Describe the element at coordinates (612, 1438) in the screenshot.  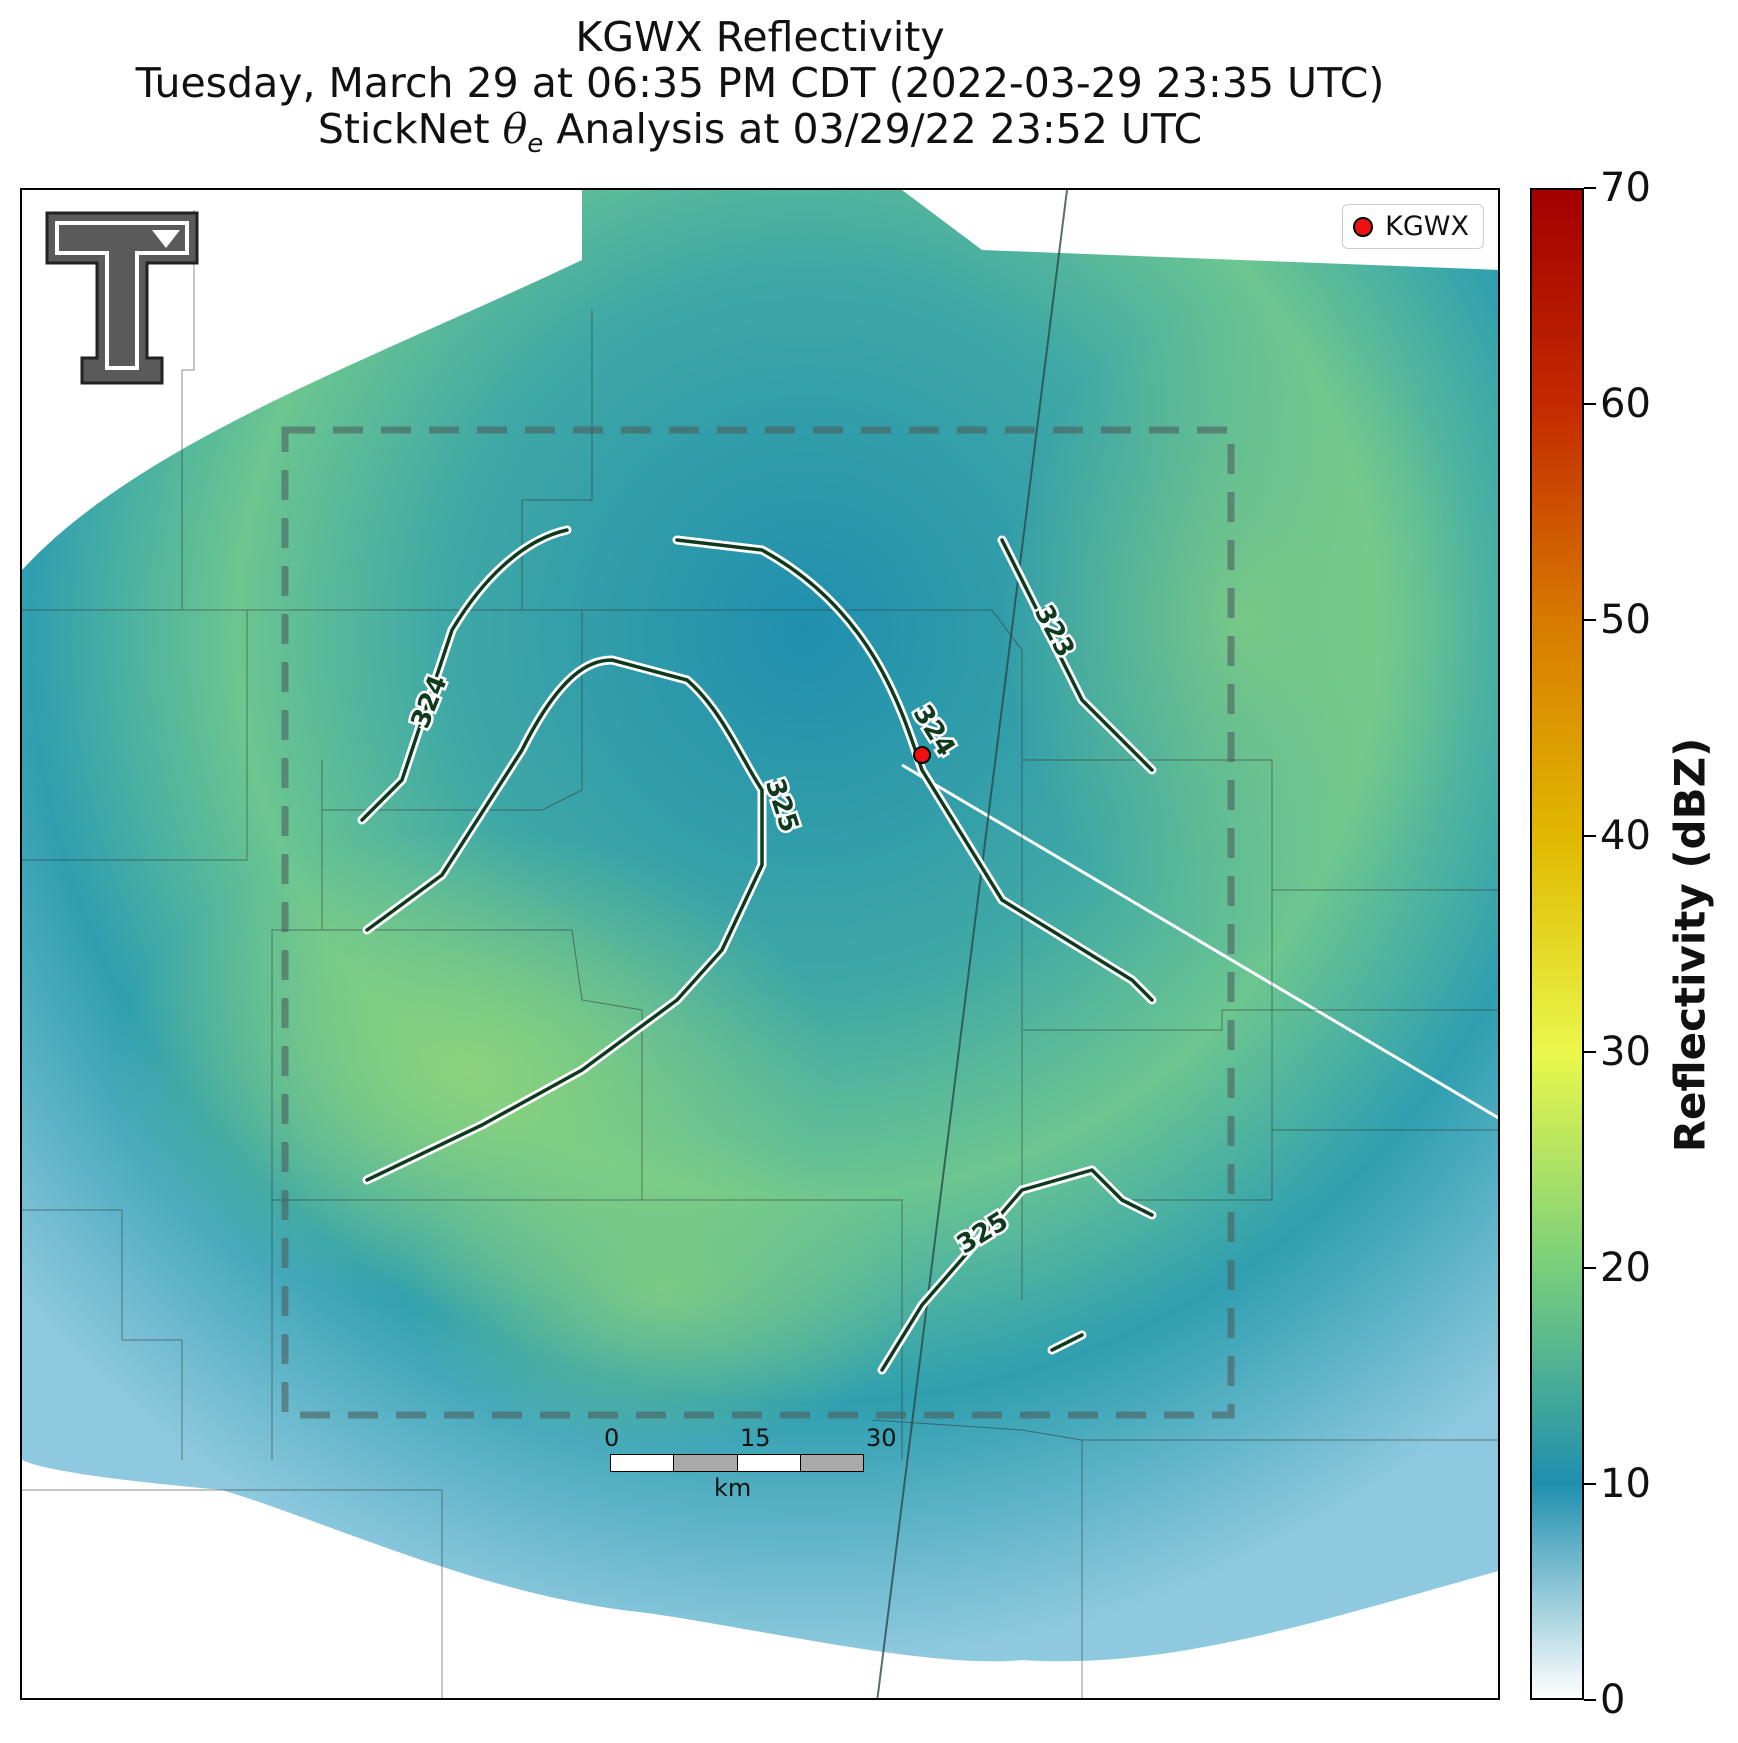
I see `scale-tick-0: 0` at that location.